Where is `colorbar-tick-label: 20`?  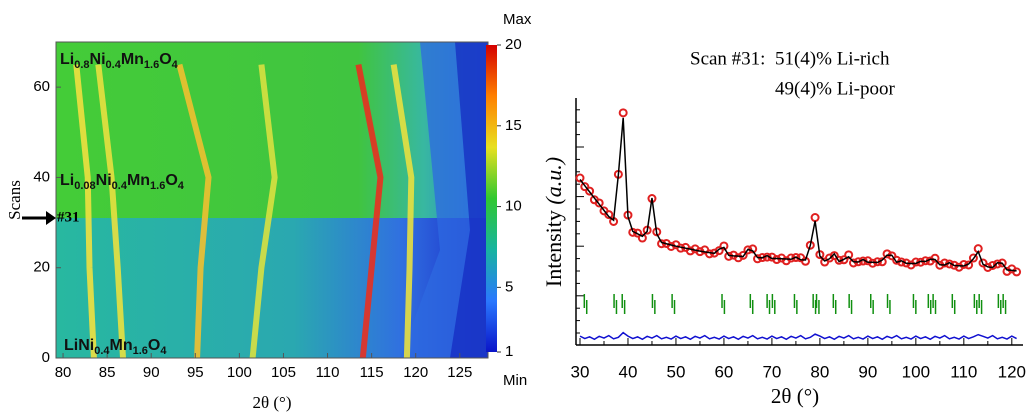
colorbar-tick-label: 20 is located at coordinates (513, 44).